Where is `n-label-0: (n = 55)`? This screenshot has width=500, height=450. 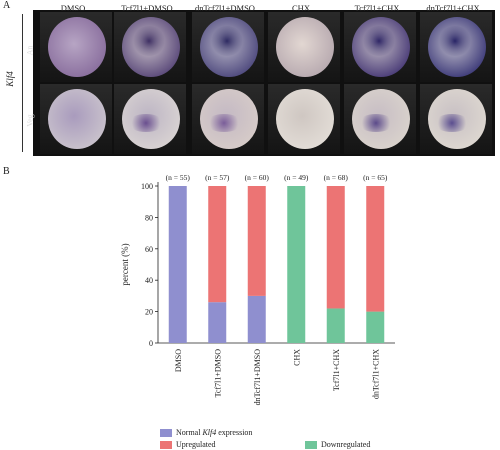
n-label-0: (n = 55) is located at coordinates (178, 177).